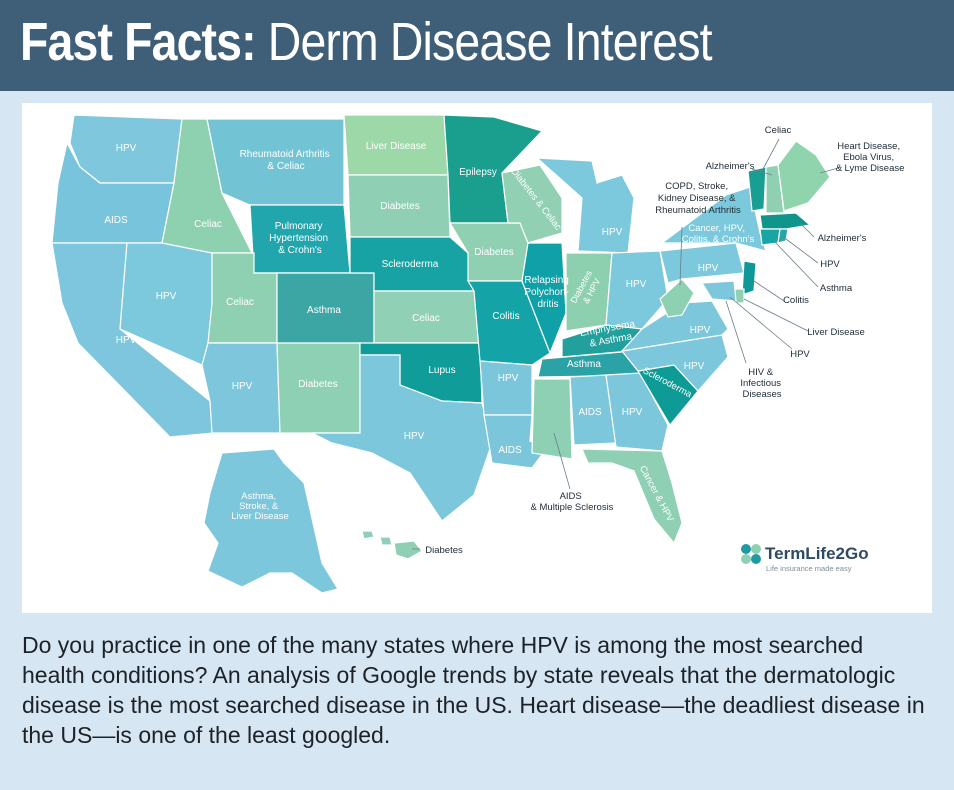  Describe the element at coordinates (546, 280) in the screenshot. I see `label-il-line1: Relapsing` at that location.